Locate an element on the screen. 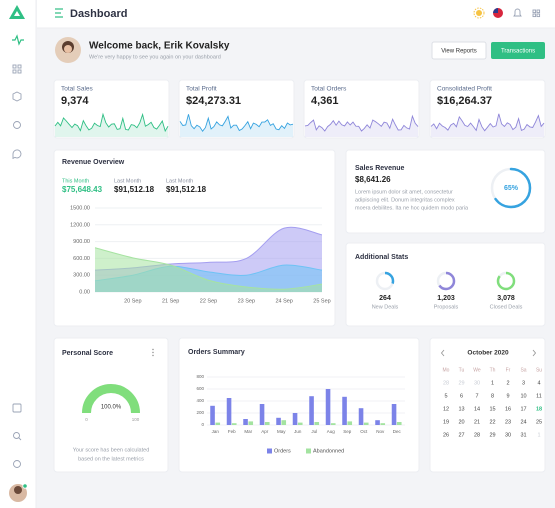  stat-value: 9,374 is located at coordinates (75, 101).